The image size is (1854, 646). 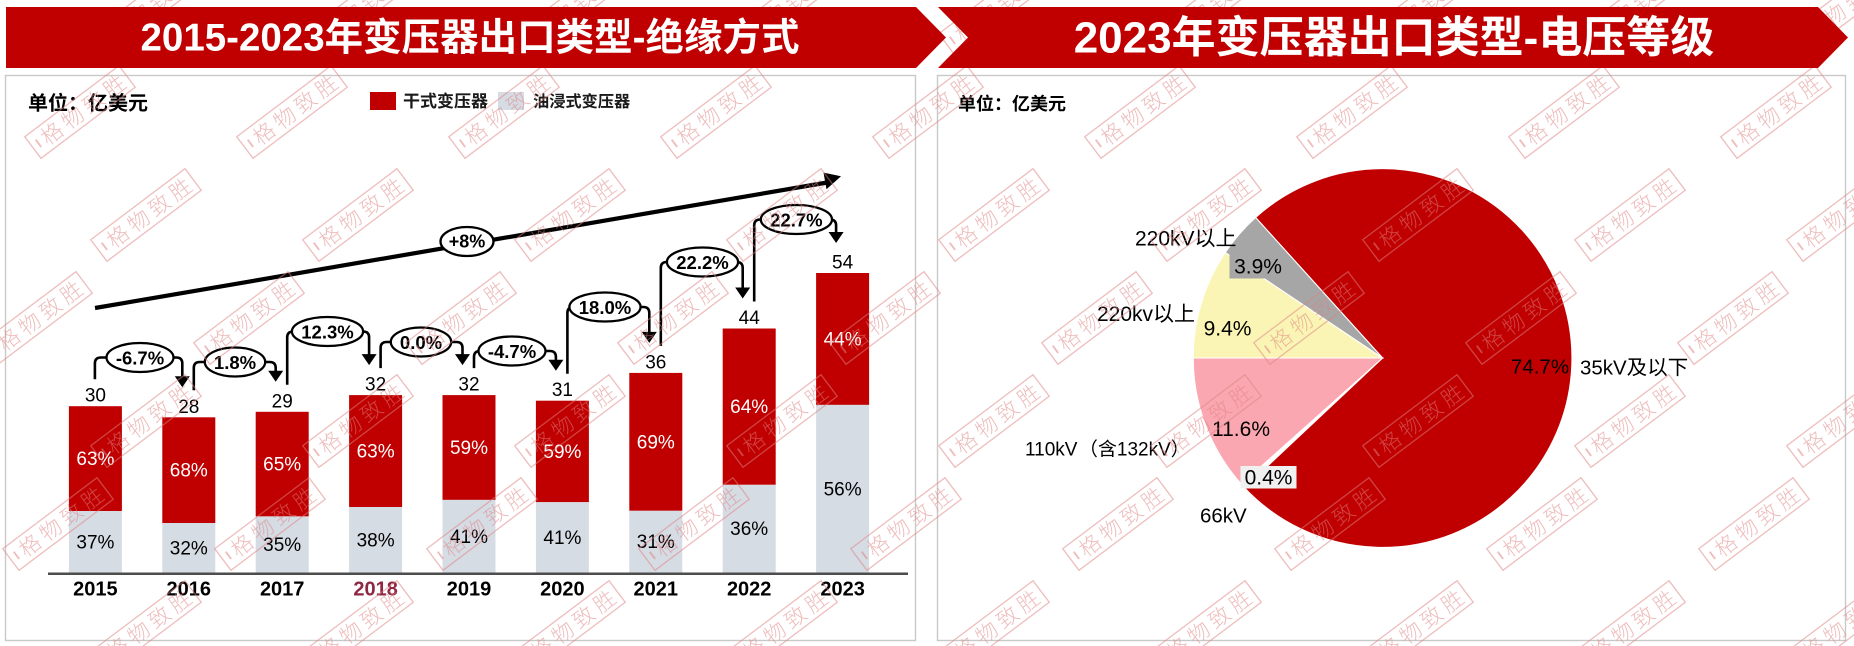 I want to click on svg-text: -4.7%, so click(x=512, y=351).